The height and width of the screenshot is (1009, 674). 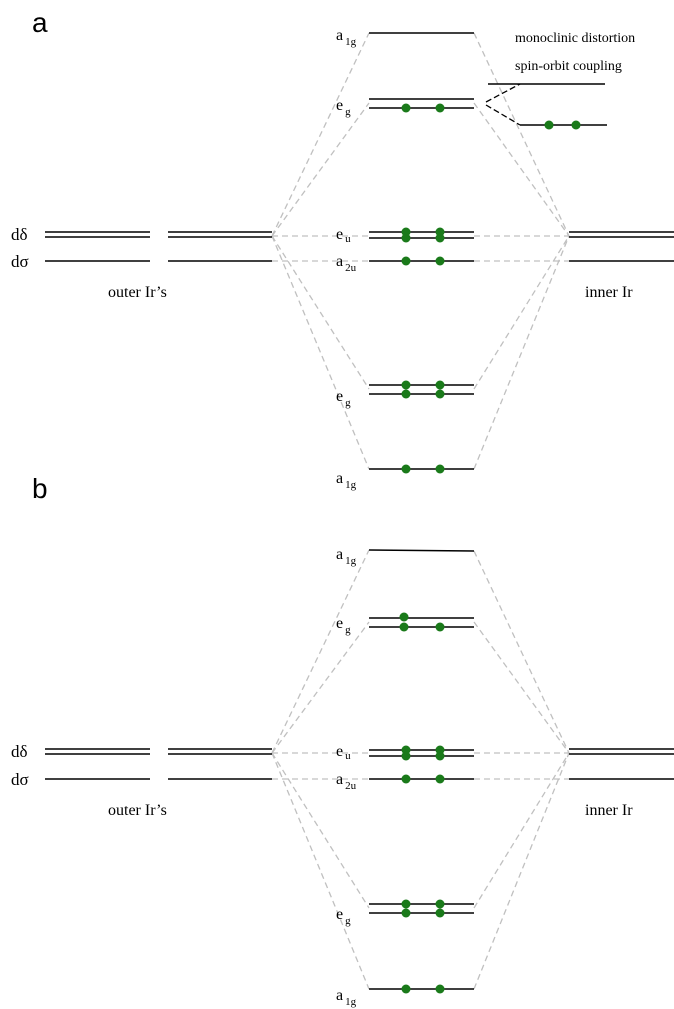 What do you see at coordinates (575, 38) in the screenshot?
I see `annotation-monoclinic: monoclinic distortion` at bounding box center [575, 38].